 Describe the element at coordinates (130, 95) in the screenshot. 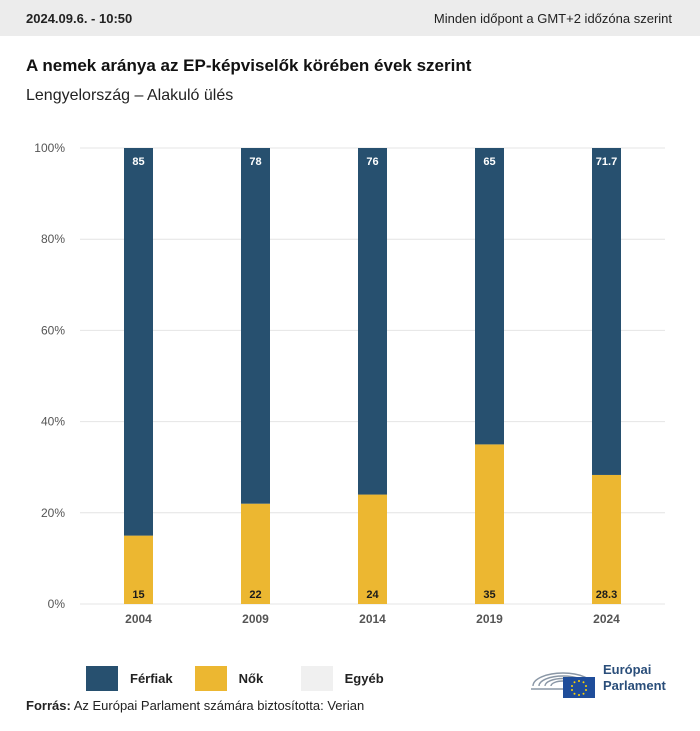

I see `chart-subtitle: Lengyelország – Alakuló ülés` at that location.